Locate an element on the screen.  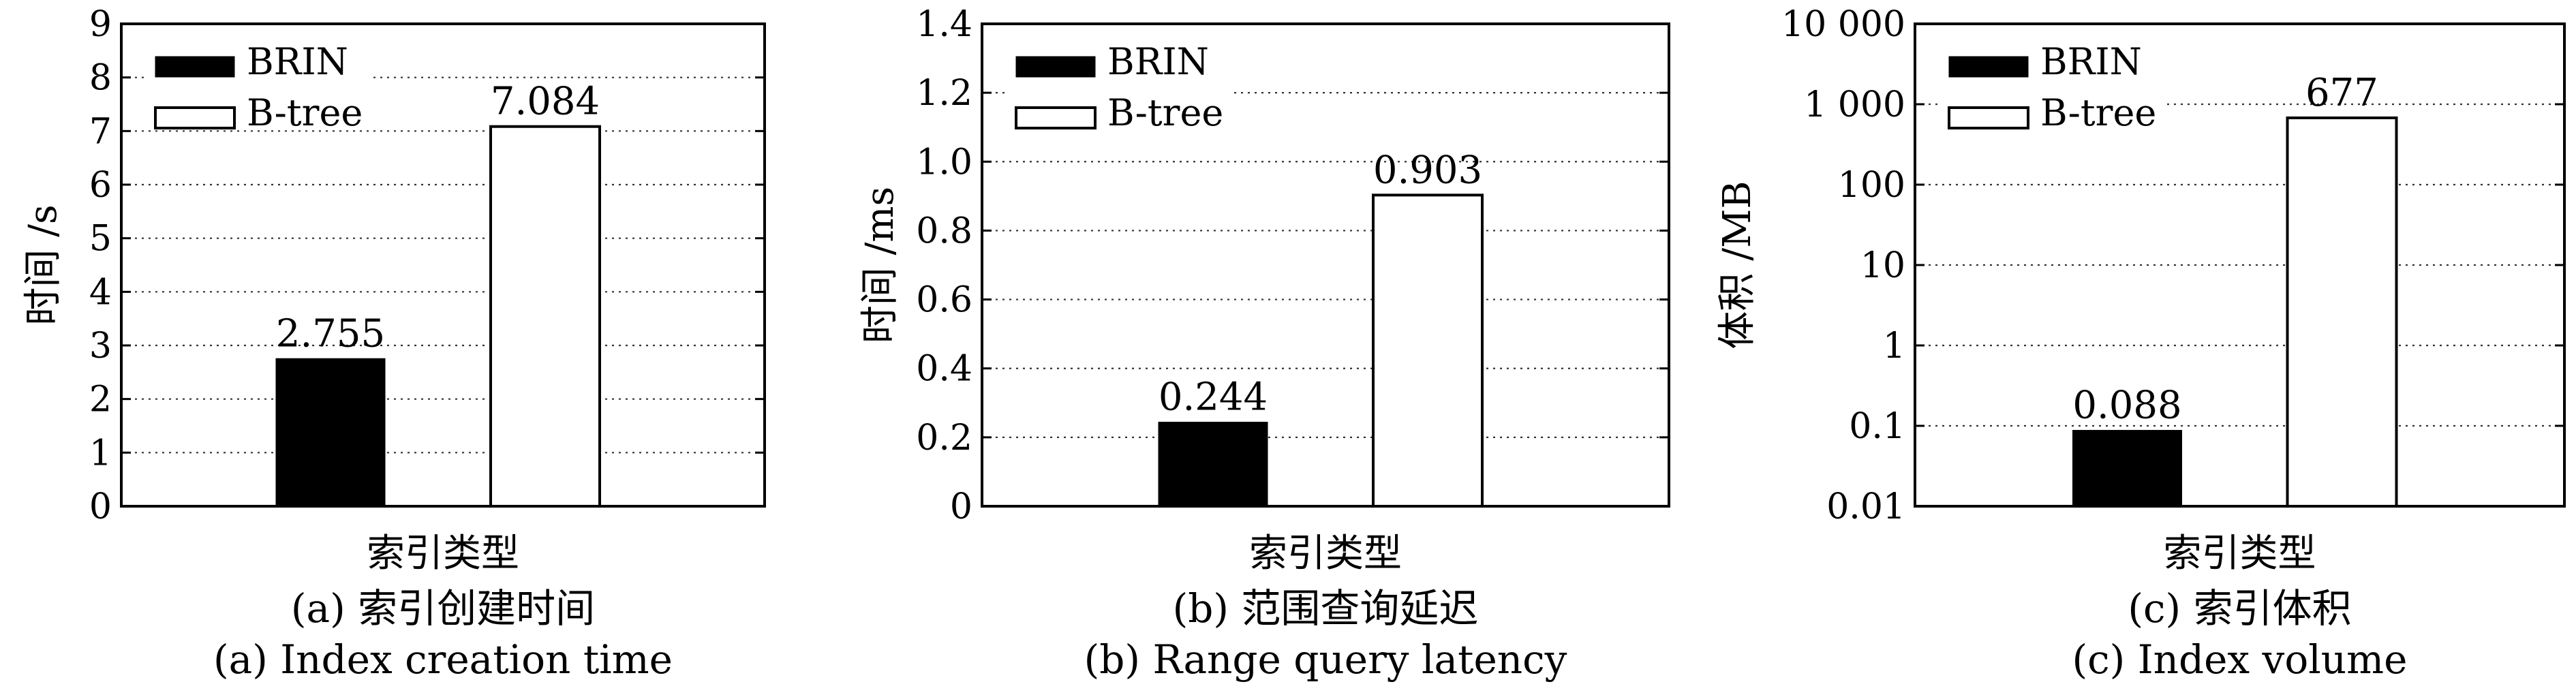
y-tick-label: 9 is located at coordinates (100, 24).